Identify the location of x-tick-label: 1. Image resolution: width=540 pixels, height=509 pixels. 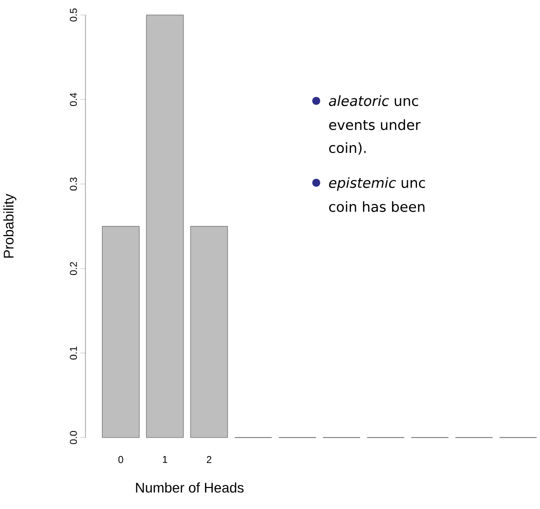
(165, 459).